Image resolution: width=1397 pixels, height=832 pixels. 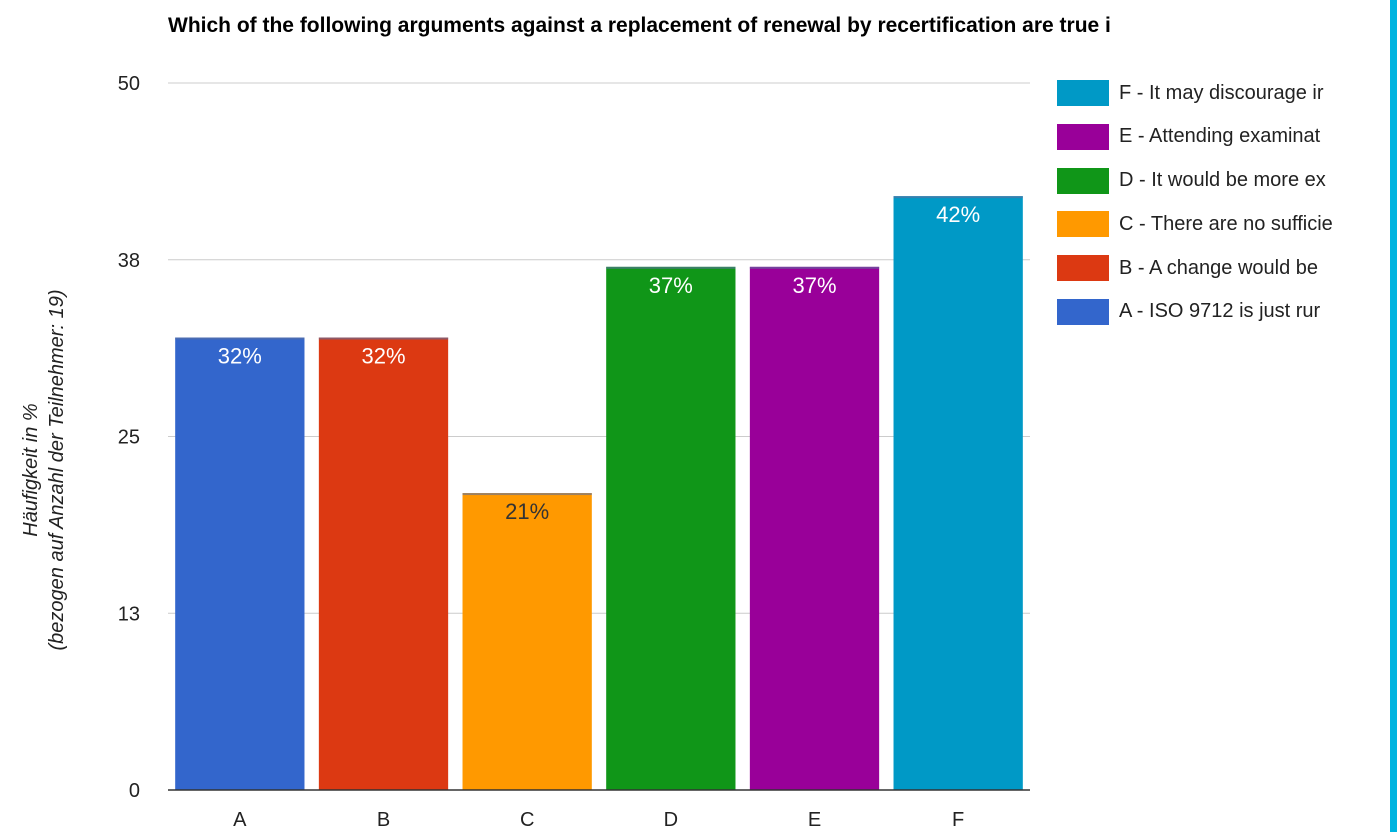 What do you see at coordinates (527, 820) in the screenshot?
I see `x-tick-label: C` at bounding box center [527, 820].